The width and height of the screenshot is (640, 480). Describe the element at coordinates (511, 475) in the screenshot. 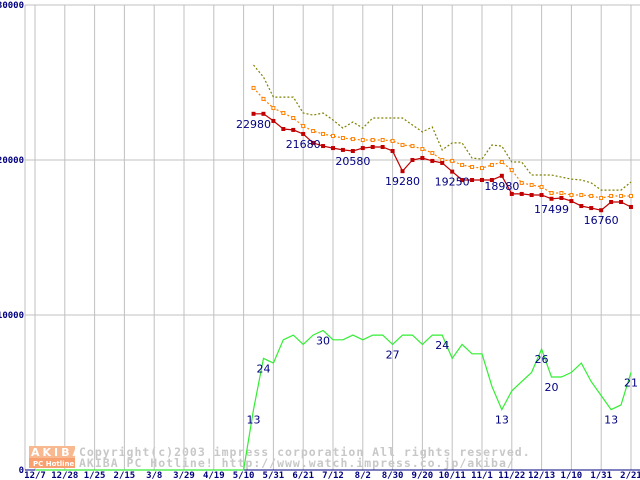

I see `x-tick-label: 11/22` at that location.